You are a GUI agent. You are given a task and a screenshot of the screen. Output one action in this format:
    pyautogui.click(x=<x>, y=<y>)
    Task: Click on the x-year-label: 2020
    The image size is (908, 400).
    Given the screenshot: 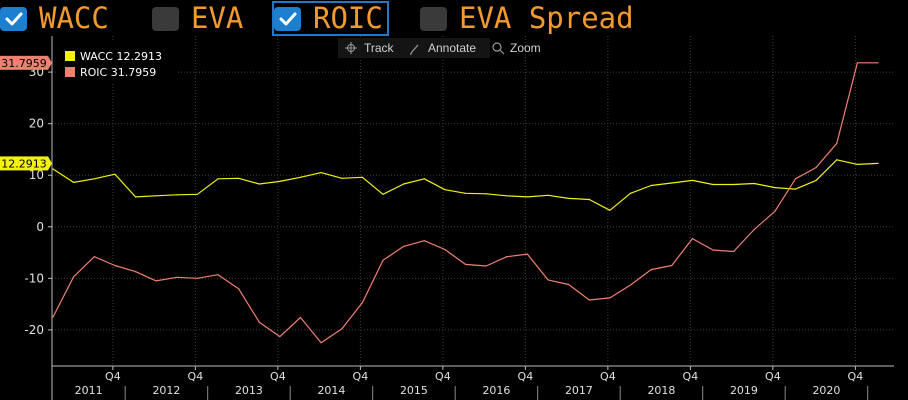 What is the action you would take?
    pyautogui.click(x=826, y=390)
    